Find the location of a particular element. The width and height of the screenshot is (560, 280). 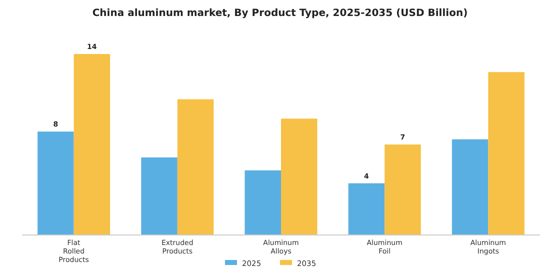

chart-title: China aluminum market, By Product Type, 2025-2035 (USD Billion) is located at coordinates (280, 13).